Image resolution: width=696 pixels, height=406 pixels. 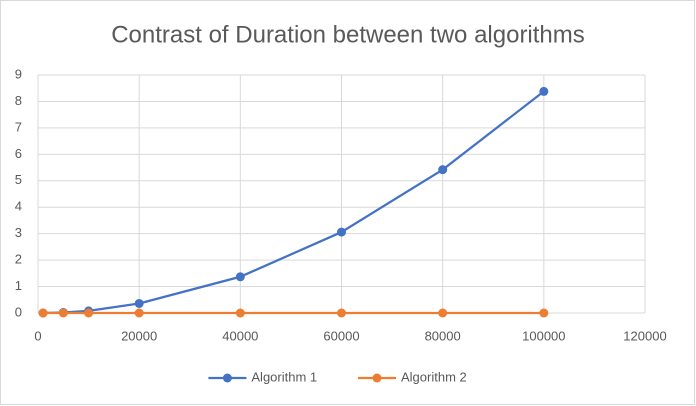 I want to click on y-tick-label: 8, so click(x=18, y=100).